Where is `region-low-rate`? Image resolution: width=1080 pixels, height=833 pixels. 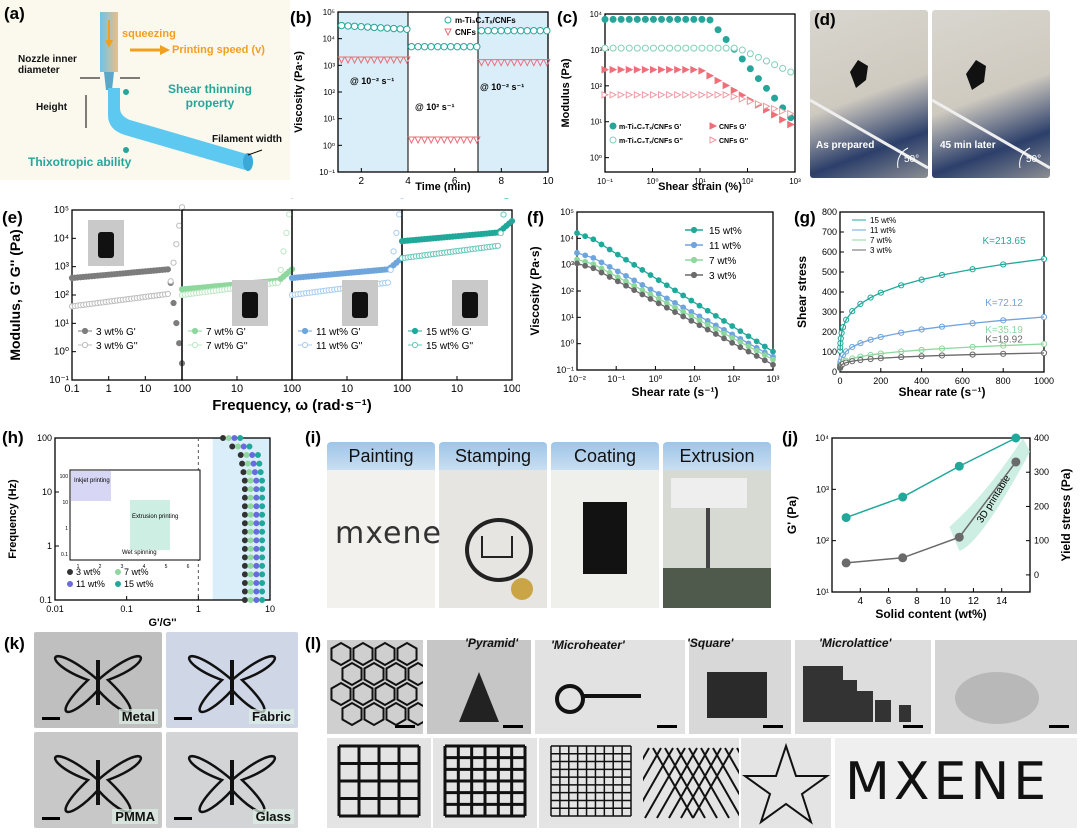 region-low-rate is located at coordinates (513, 92).